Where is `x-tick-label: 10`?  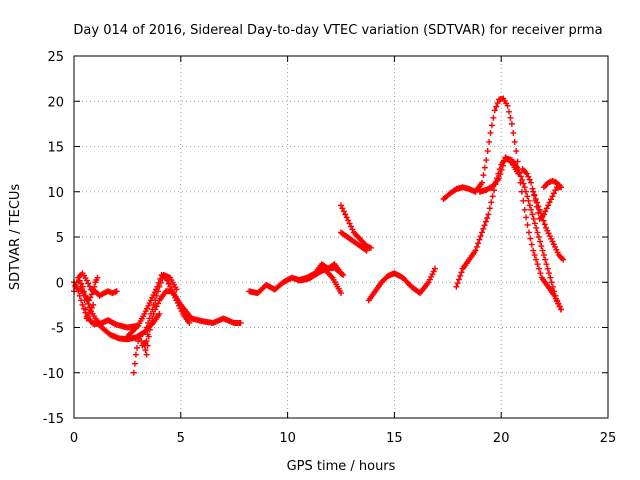
x-tick-label: 10 is located at coordinates (287, 438).